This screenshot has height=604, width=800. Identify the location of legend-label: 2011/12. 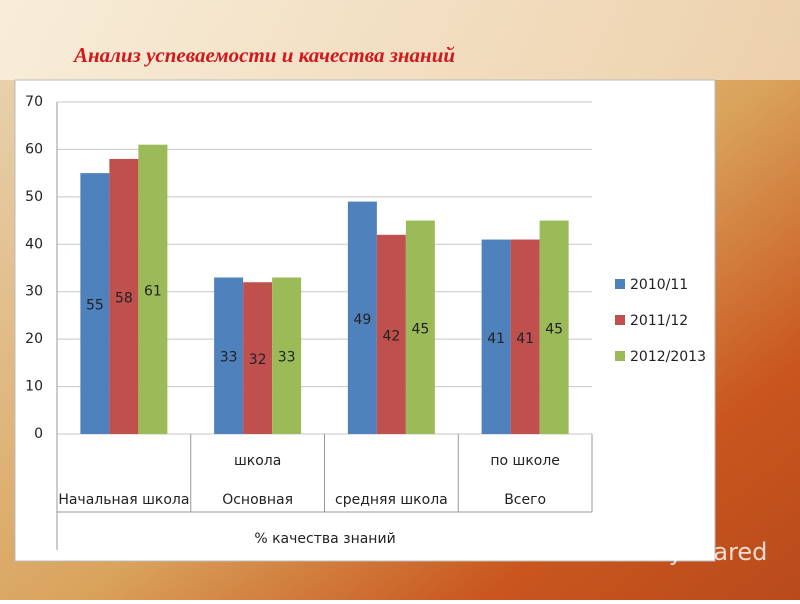
(659, 321).